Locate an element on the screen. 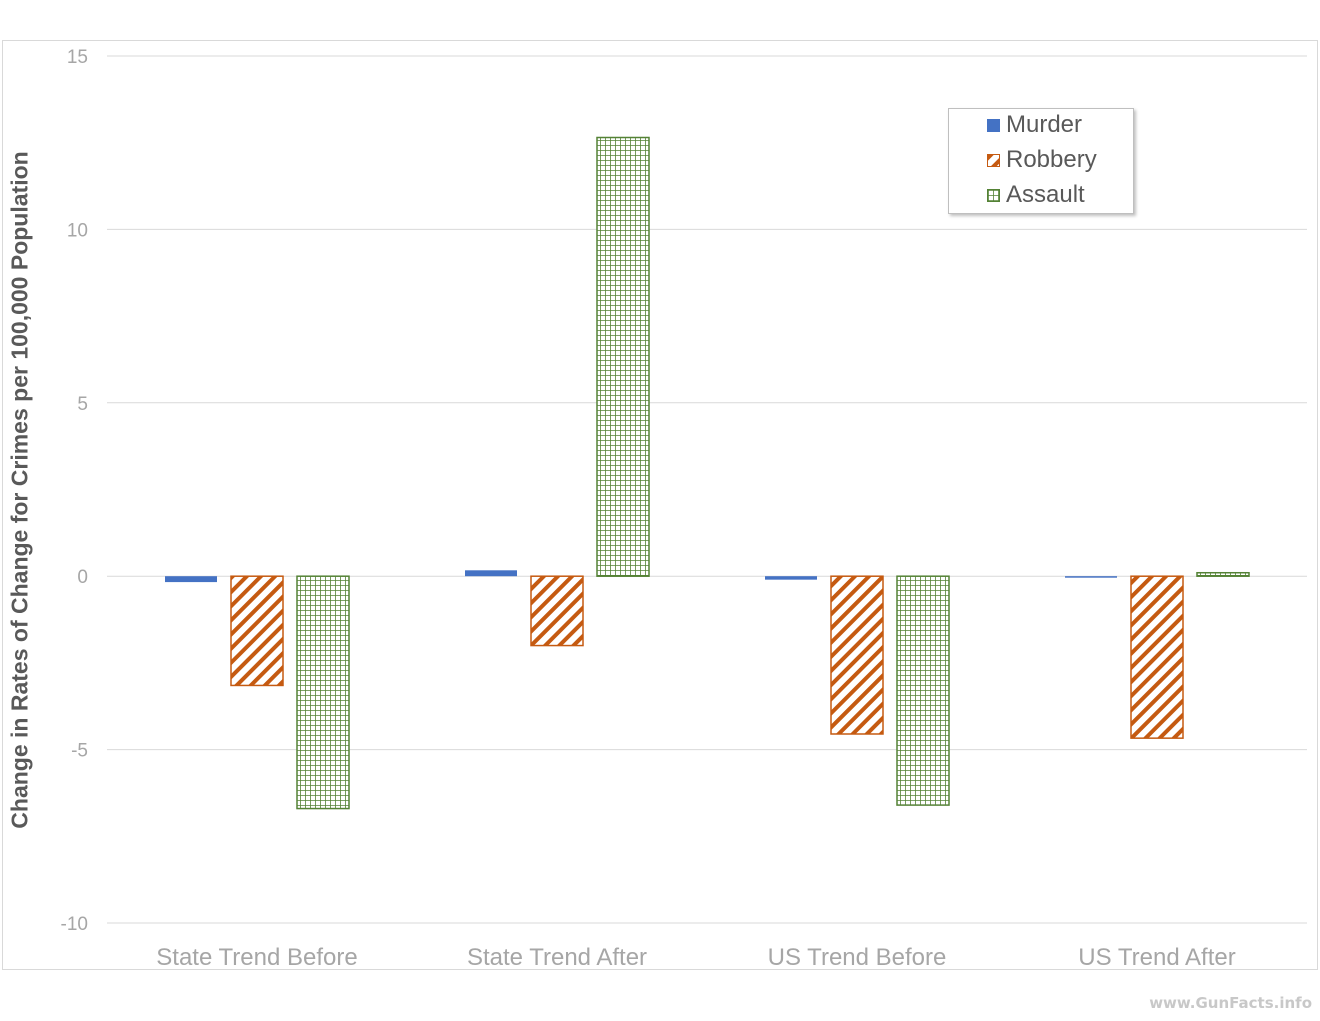 Image resolution: width=1320 pixels, height=1021 pixels. watermark: www.GunFacts.info is located at coordinates (1230, 1003).